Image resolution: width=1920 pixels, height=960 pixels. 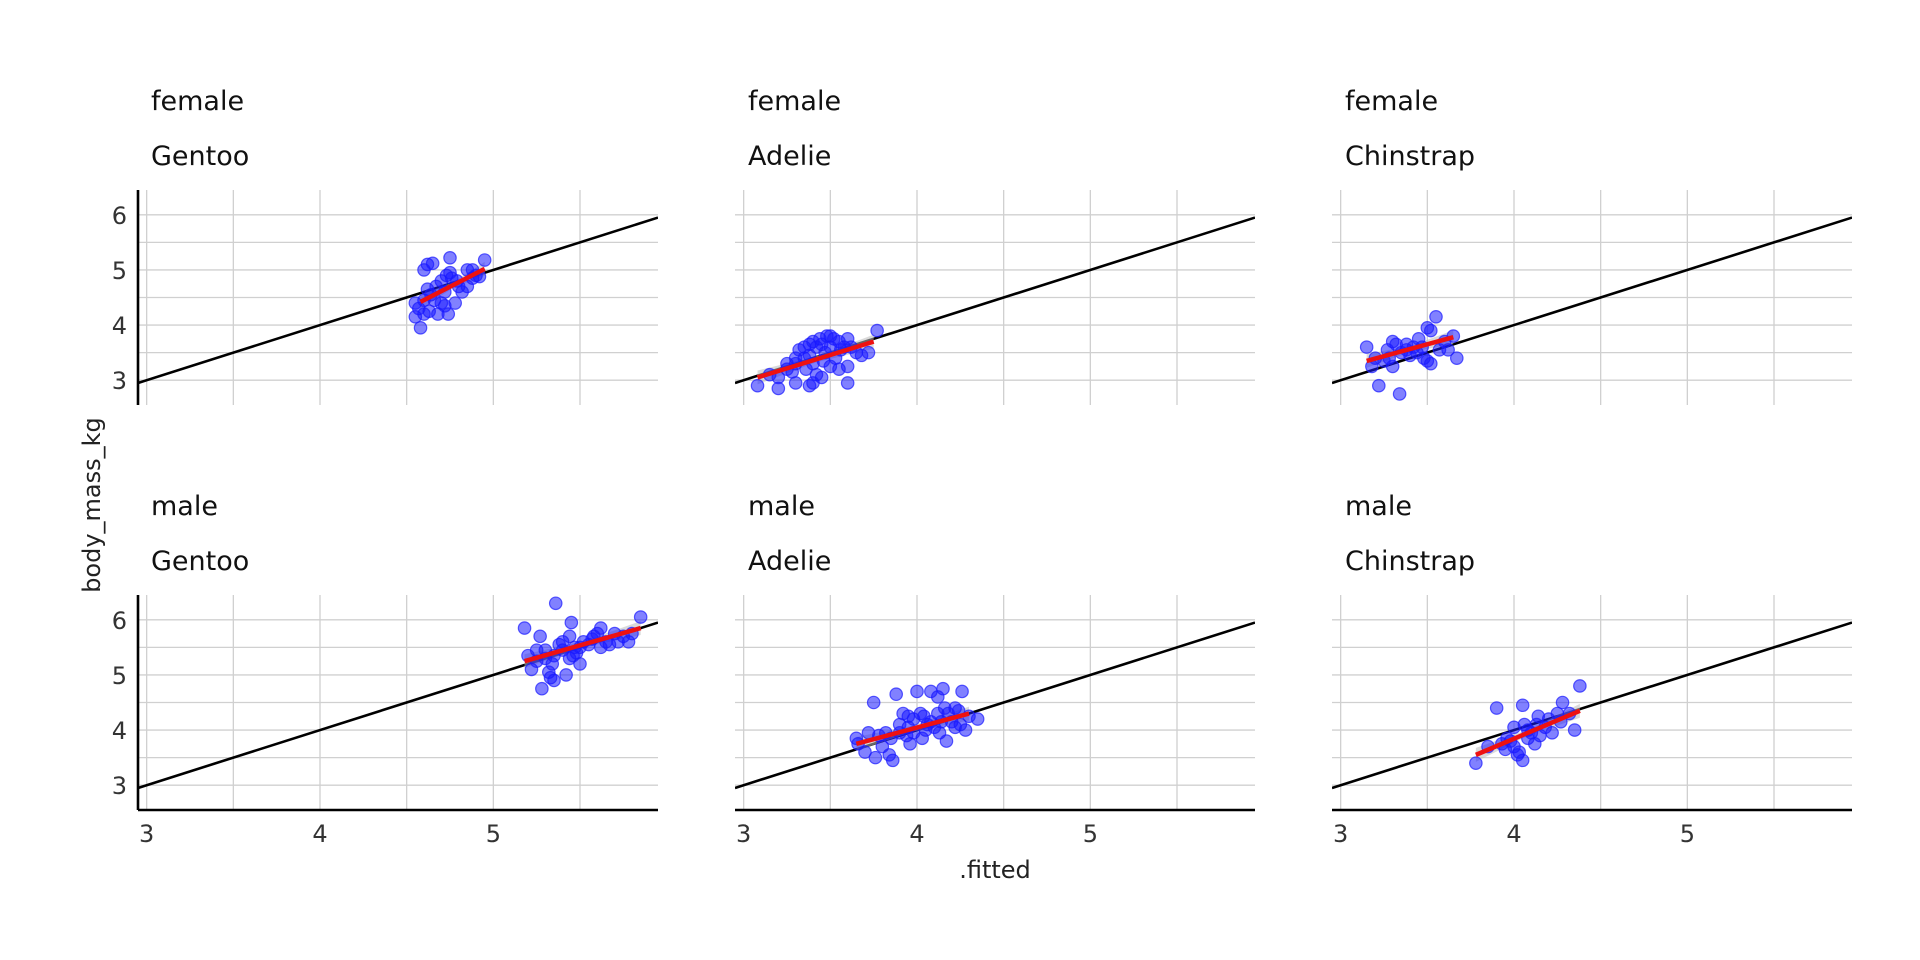 I want to click on facet-panel-male-chinstrap: male Chinstrap 3 4 5, so click(x=1592, y=669).